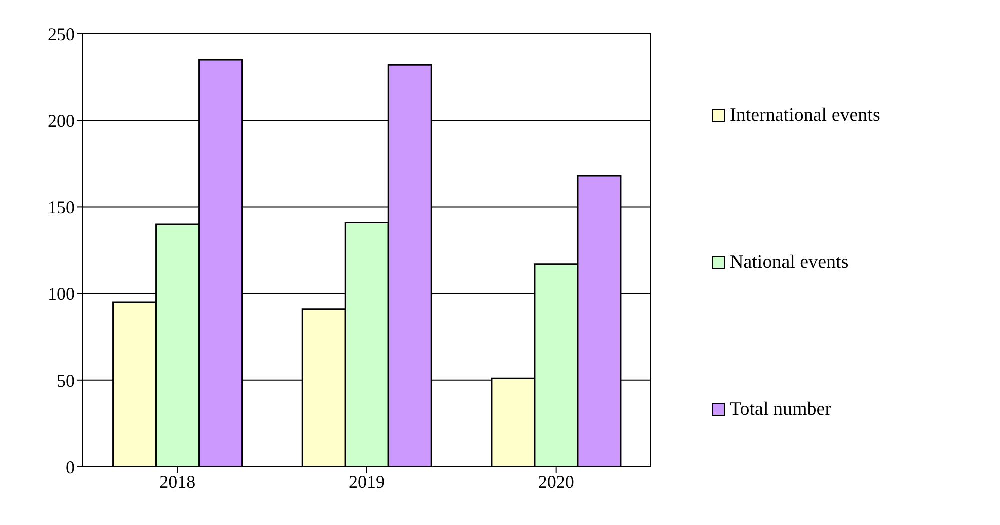  Describe the element at coordinates (61, 208) in the screenshot. I see `y-tick-label: 150` at that location.